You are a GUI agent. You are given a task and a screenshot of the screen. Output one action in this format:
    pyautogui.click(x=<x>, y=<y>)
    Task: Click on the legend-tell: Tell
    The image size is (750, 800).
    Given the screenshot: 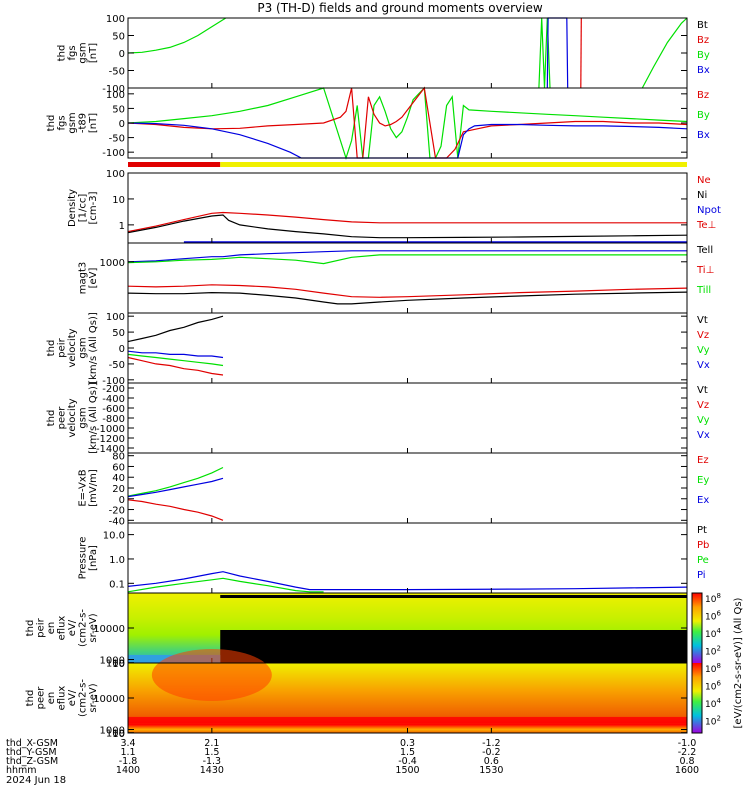 What is the action you would take?
    pyautogui.click(x=704, y=250)
    